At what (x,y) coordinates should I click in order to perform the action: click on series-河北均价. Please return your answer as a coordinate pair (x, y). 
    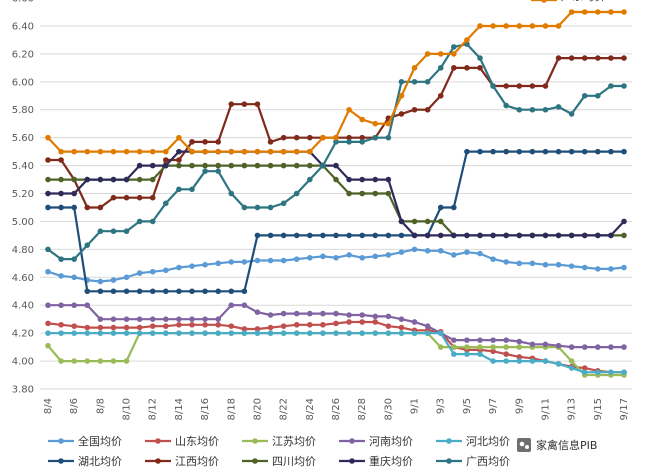
    Looking at the image, I should click on (336, 353).